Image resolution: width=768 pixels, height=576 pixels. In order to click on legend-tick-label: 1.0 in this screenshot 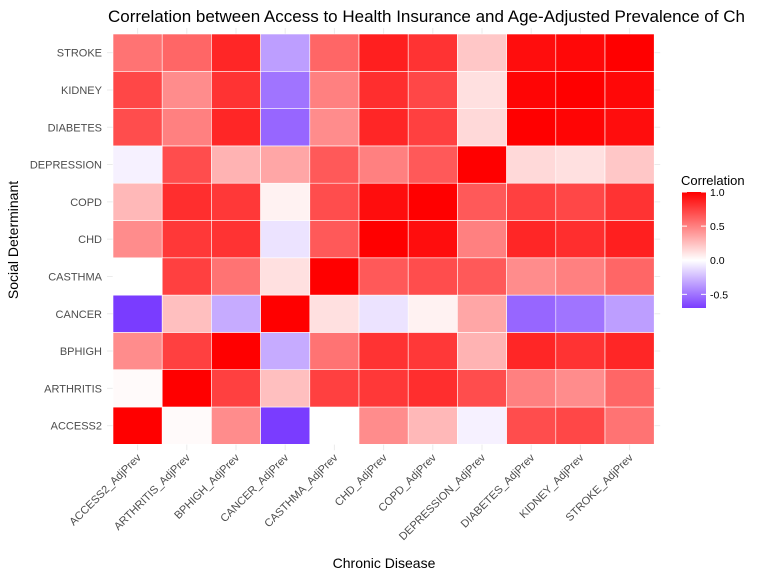, I will do `click(717, 193)`.